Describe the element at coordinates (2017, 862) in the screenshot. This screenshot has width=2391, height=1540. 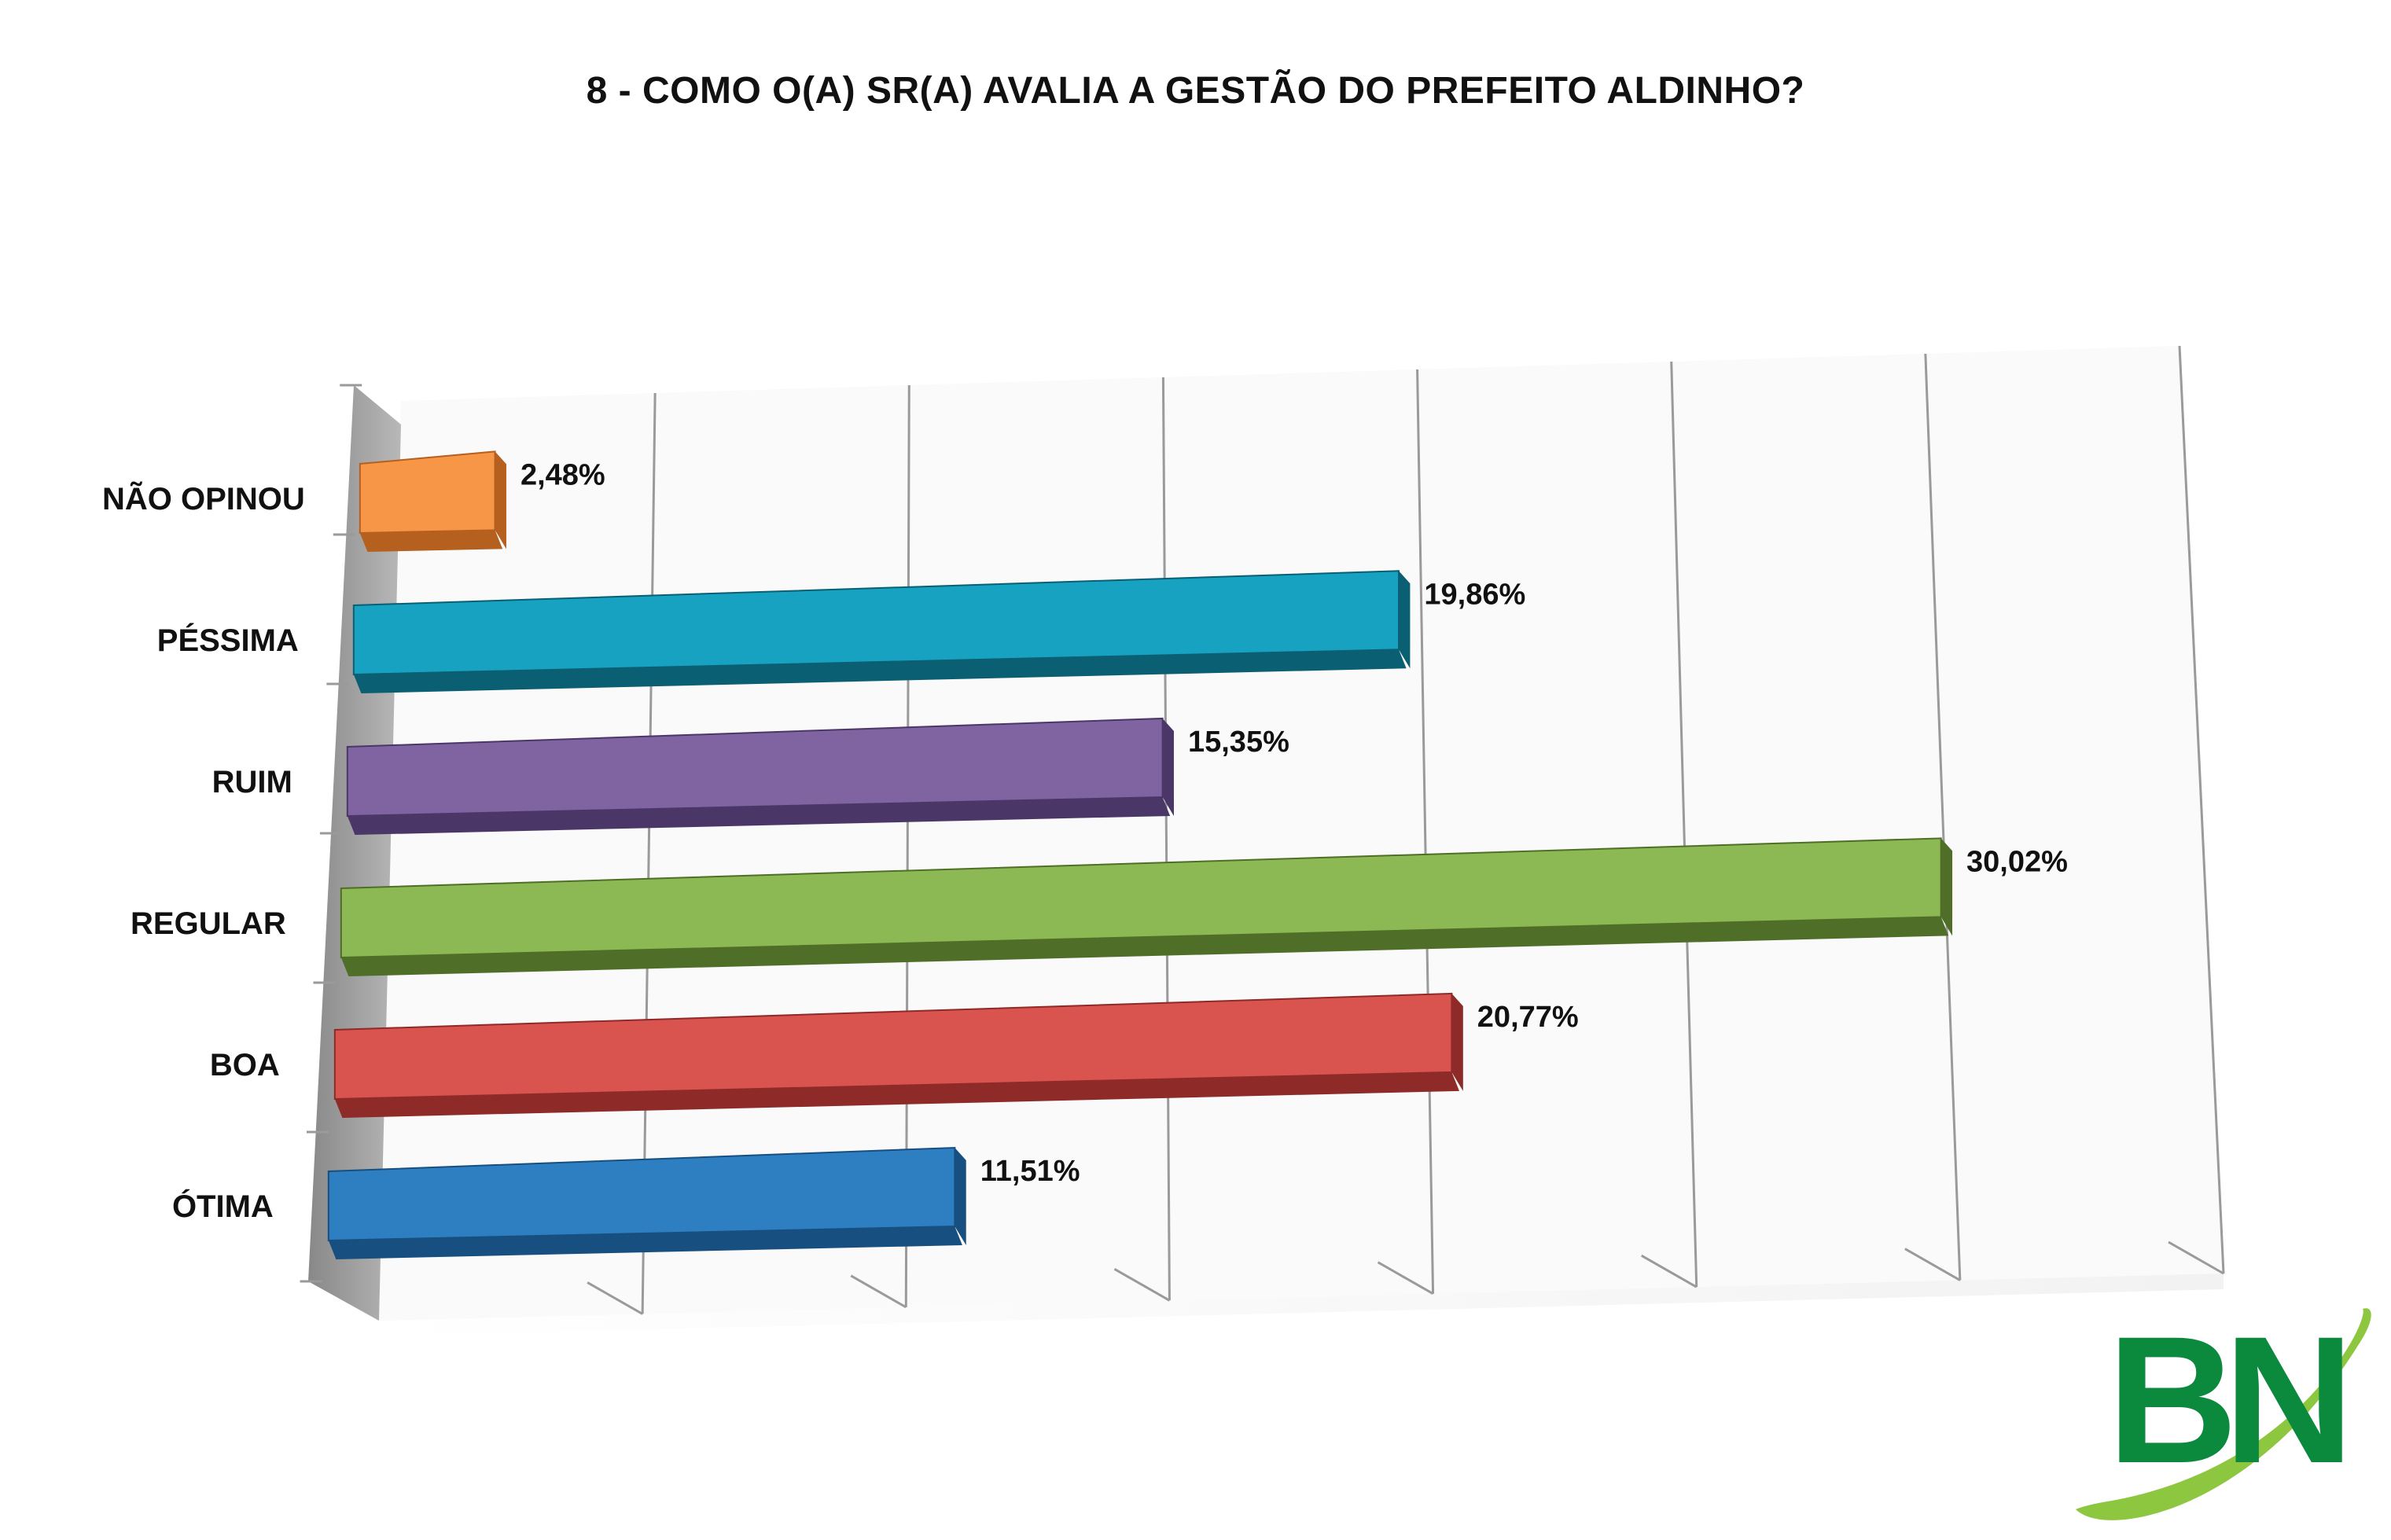
I see `value-label: 30,02%` at that location.